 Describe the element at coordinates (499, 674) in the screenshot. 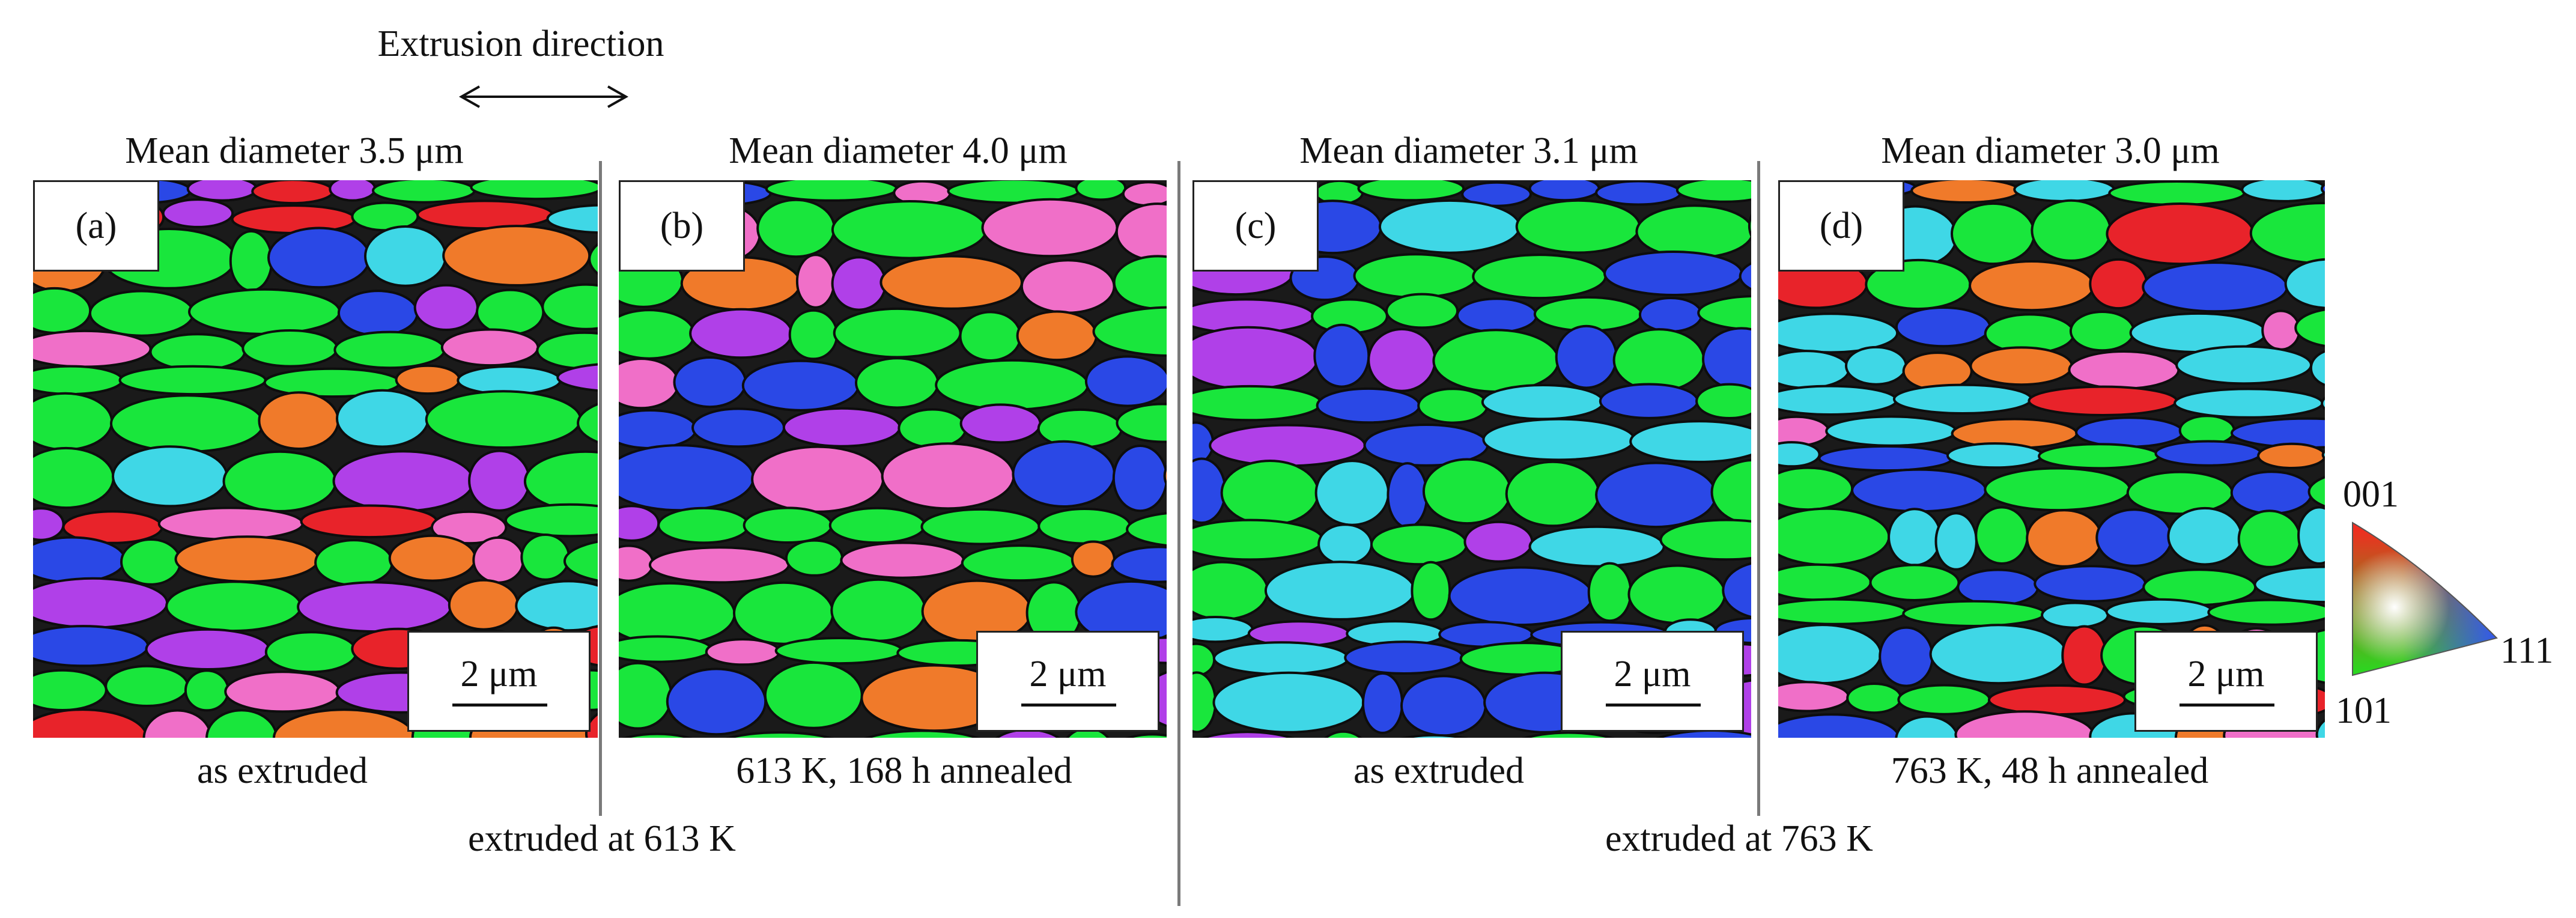

I see `scale-text-a: 2 μm` at that location.